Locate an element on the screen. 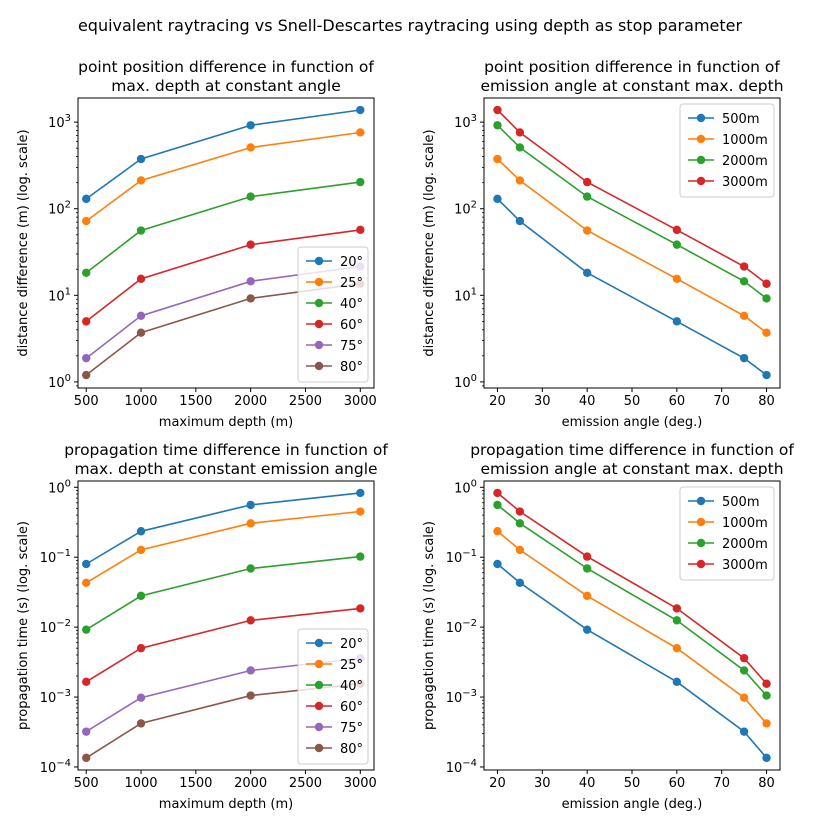 This screenshot has height=826, width=826. y-tick-label: 10³ is located at coordinates (59, 122).